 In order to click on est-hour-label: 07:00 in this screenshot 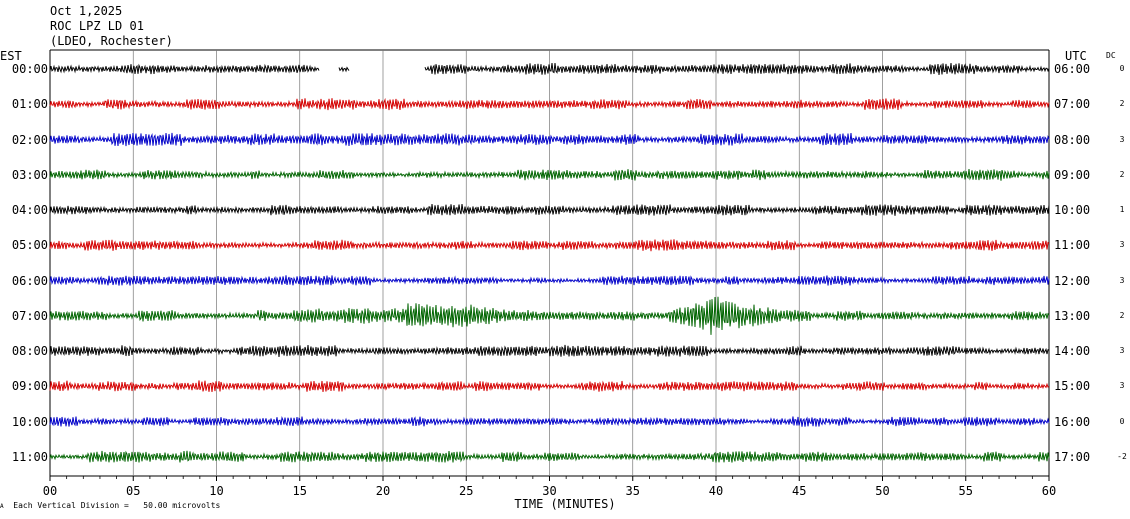, I will do `click(29, 315)`.